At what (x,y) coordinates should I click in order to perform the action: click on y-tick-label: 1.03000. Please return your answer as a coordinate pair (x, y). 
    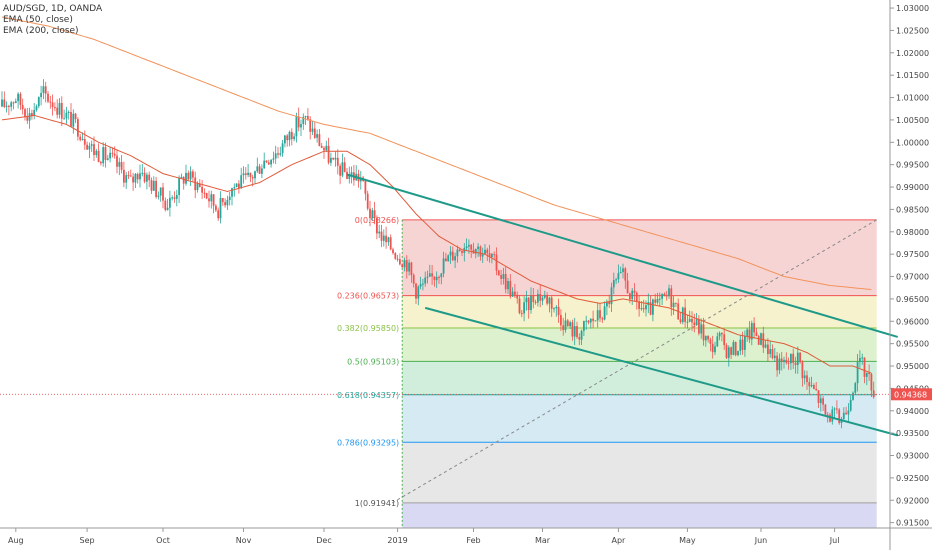
    Looking at the image, I should click on (912, 8).